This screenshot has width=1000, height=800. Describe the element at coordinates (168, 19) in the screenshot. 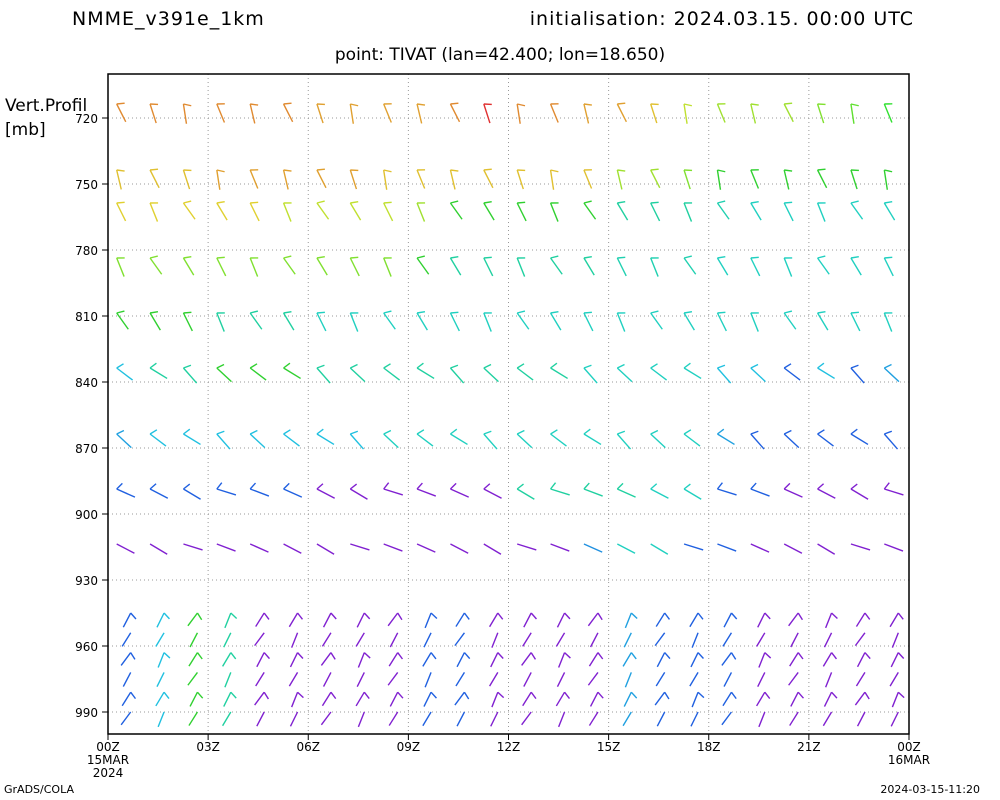

I see `model-title: NMME_v391e_1km` at that location.